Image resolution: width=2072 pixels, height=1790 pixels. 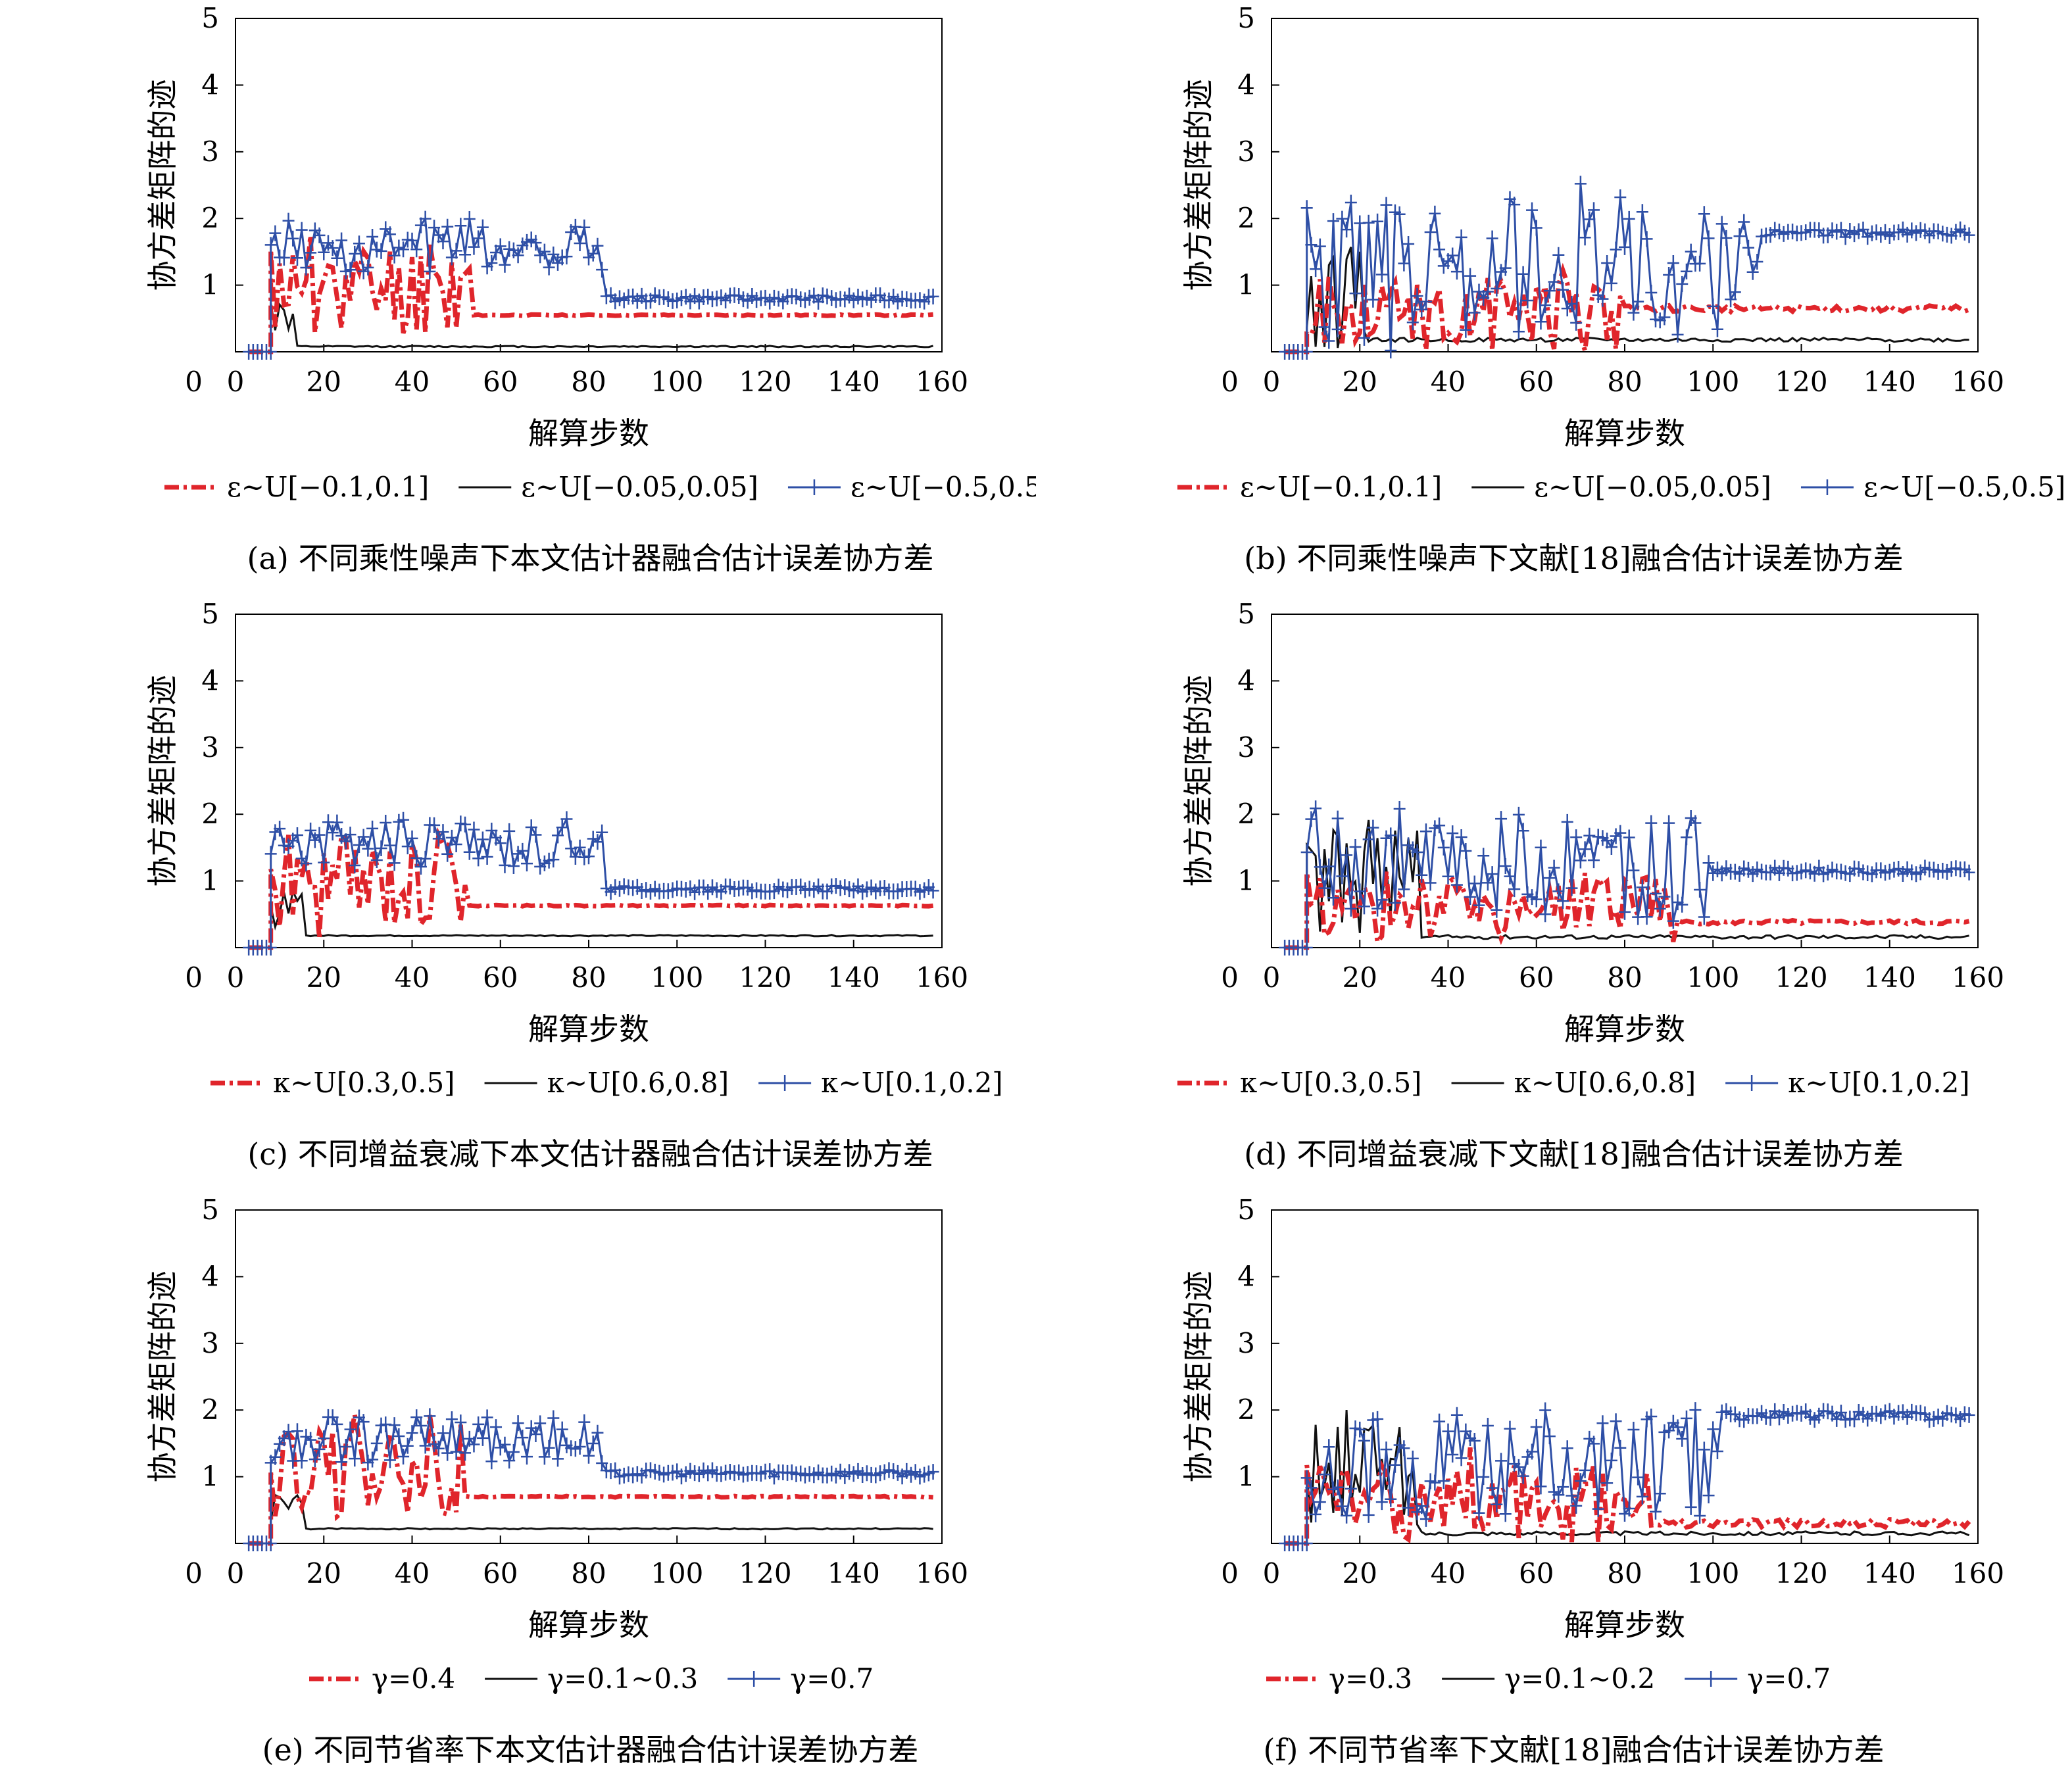 What do you see at coordinates (1341, 487) in the screenshot?
I see `legend-label: ε~U[−0.1,0.1]` at bounding box center [1341, 487].